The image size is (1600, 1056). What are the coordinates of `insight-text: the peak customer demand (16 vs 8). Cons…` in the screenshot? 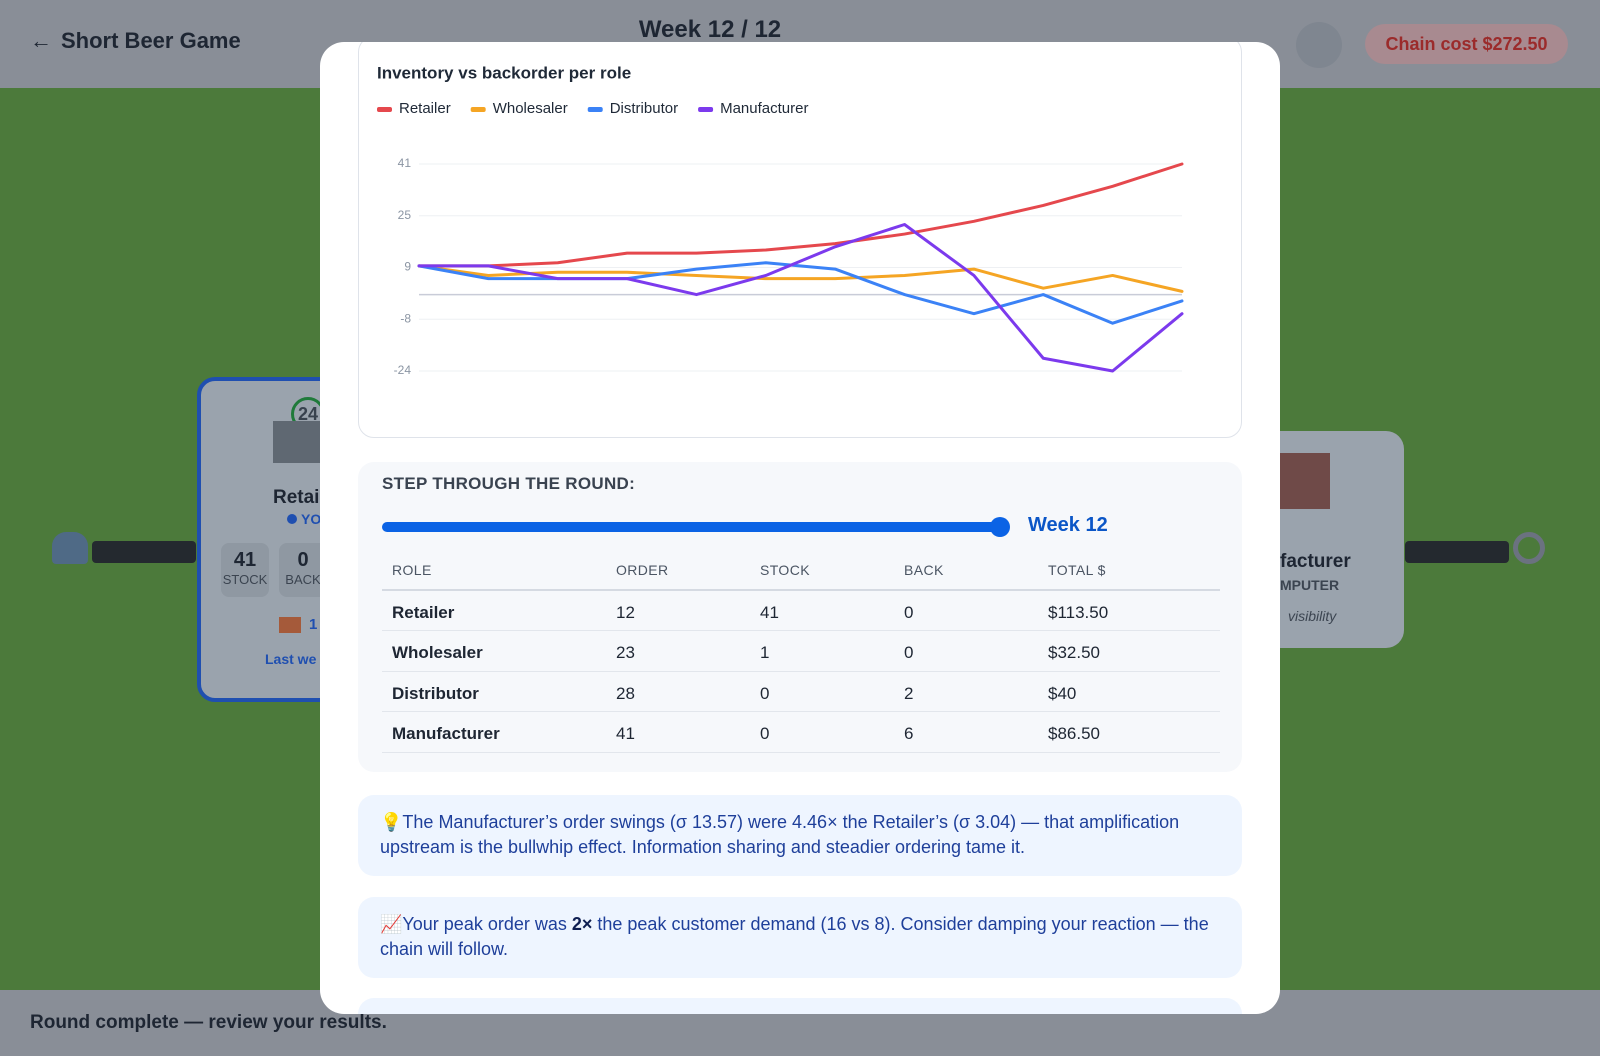 It's located at (794, 936).